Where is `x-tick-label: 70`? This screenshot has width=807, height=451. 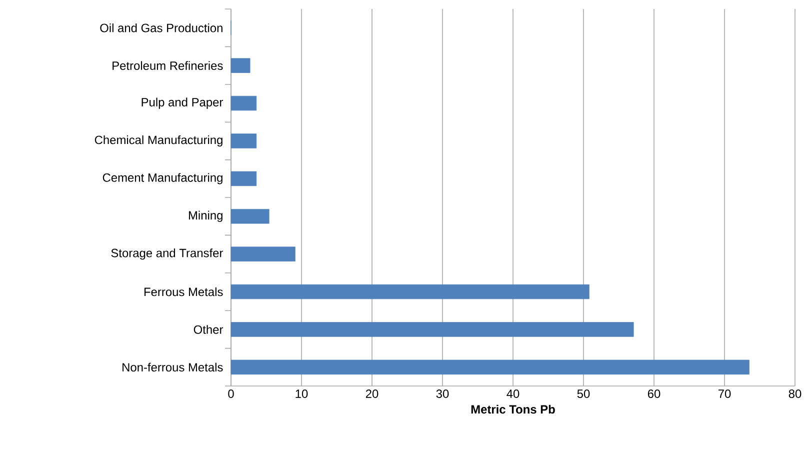 x-tick-label: 70 is located at coordinates (724, 394).